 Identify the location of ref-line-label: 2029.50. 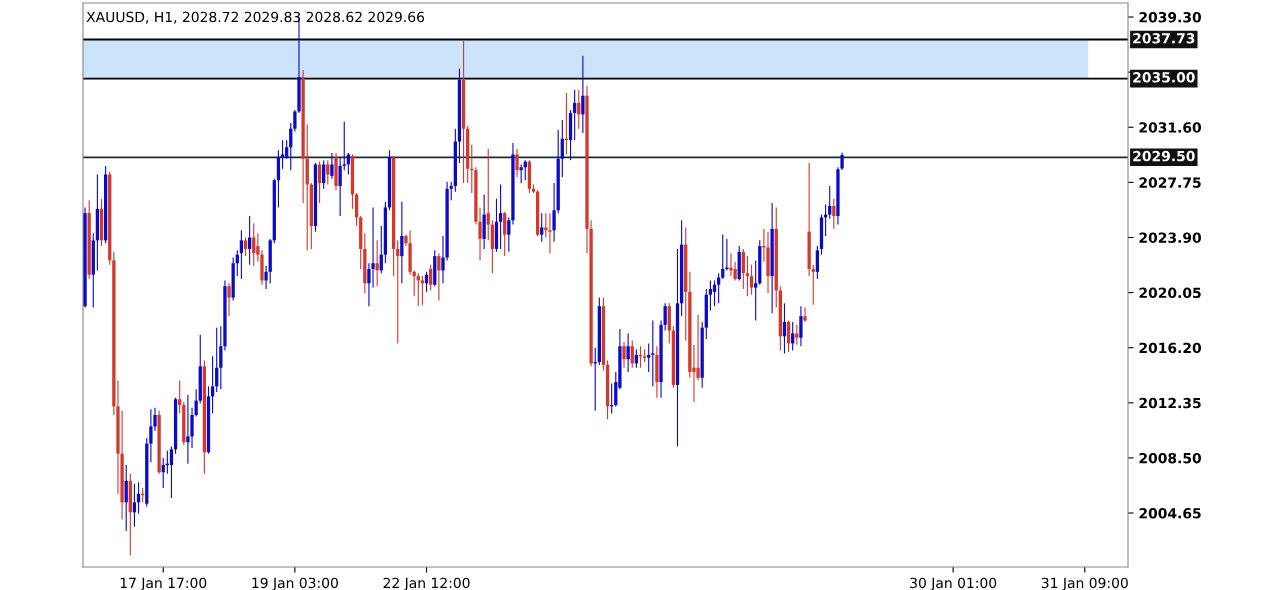
(1164, 156).